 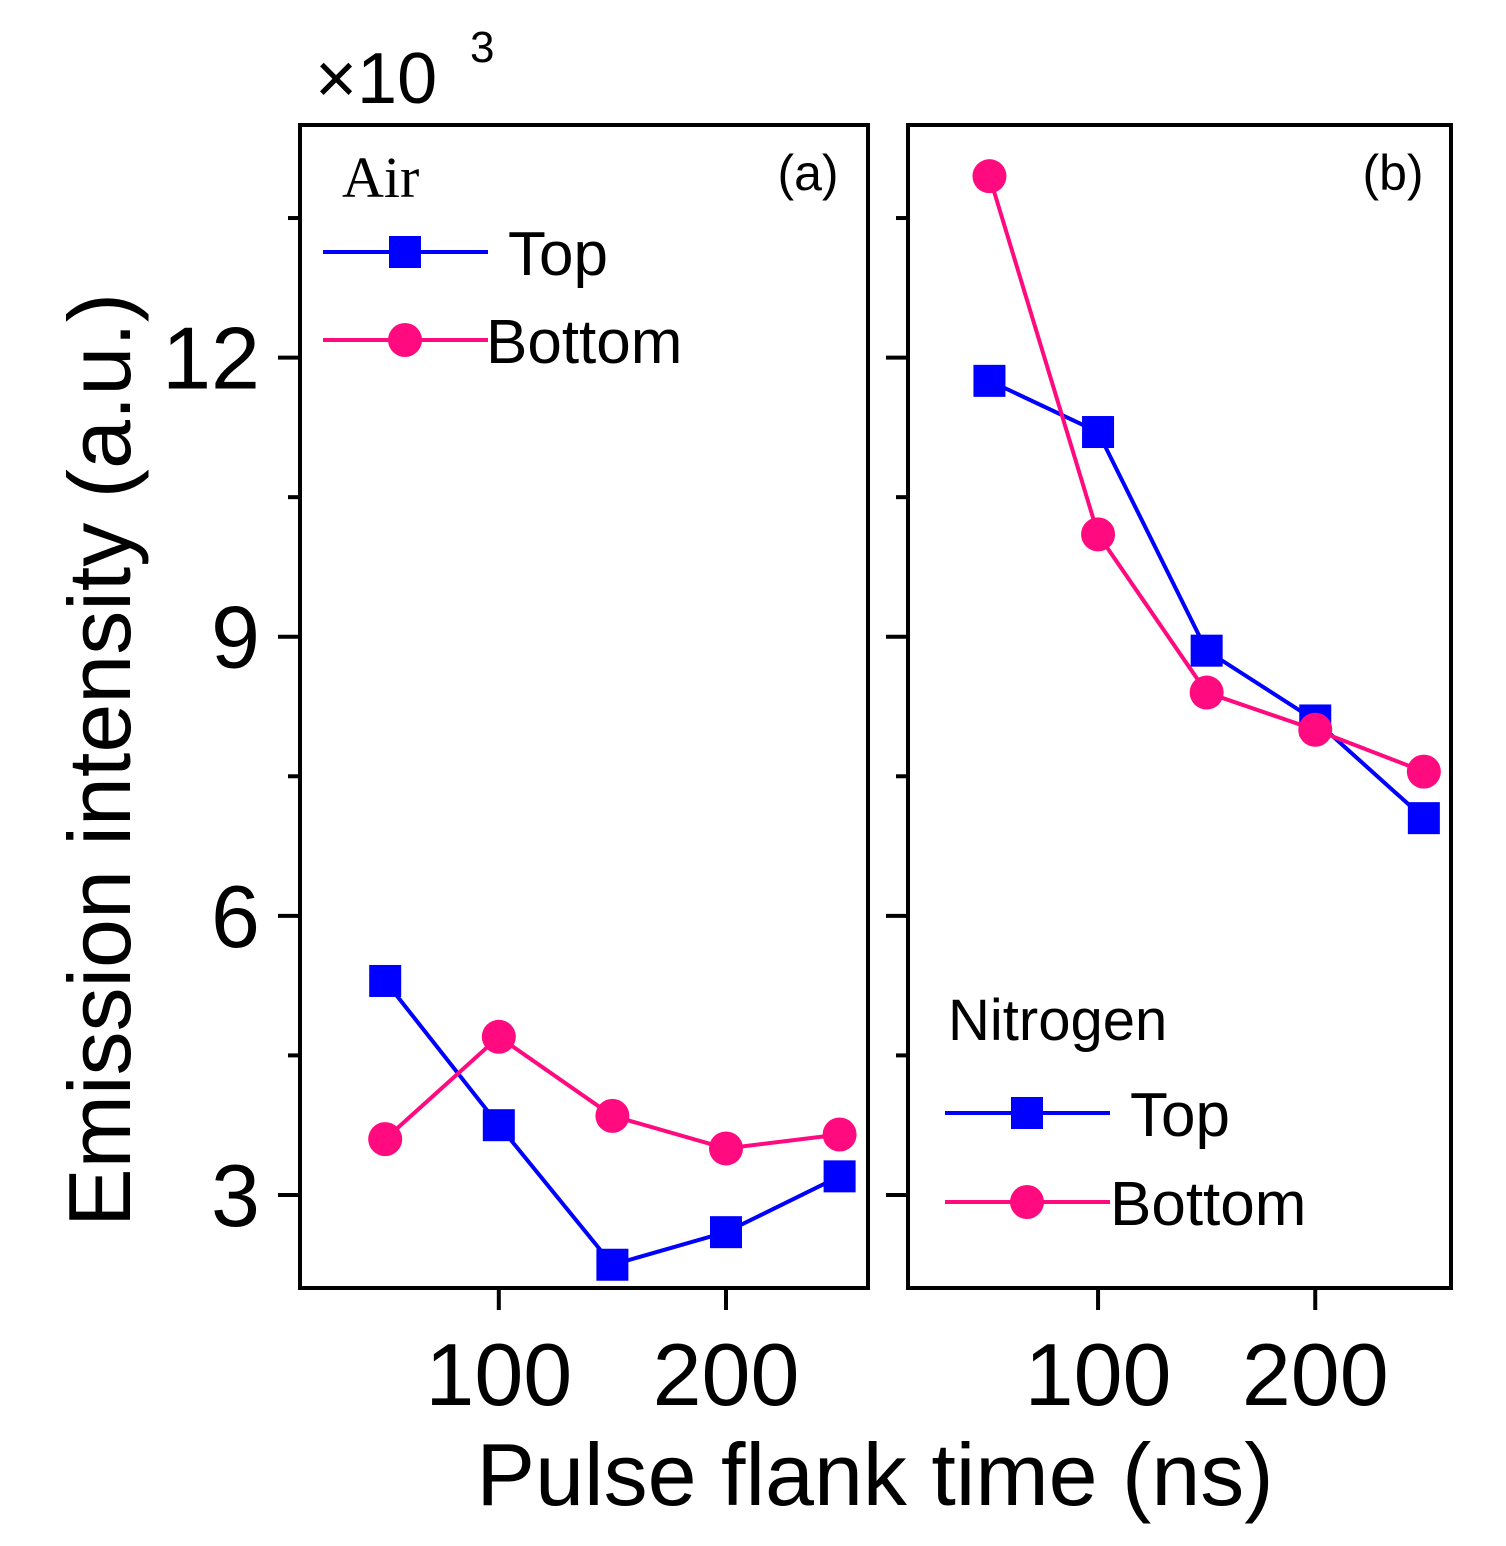 I want to click on y-tick-label-a-12: 12, so click(x=211, y=358).